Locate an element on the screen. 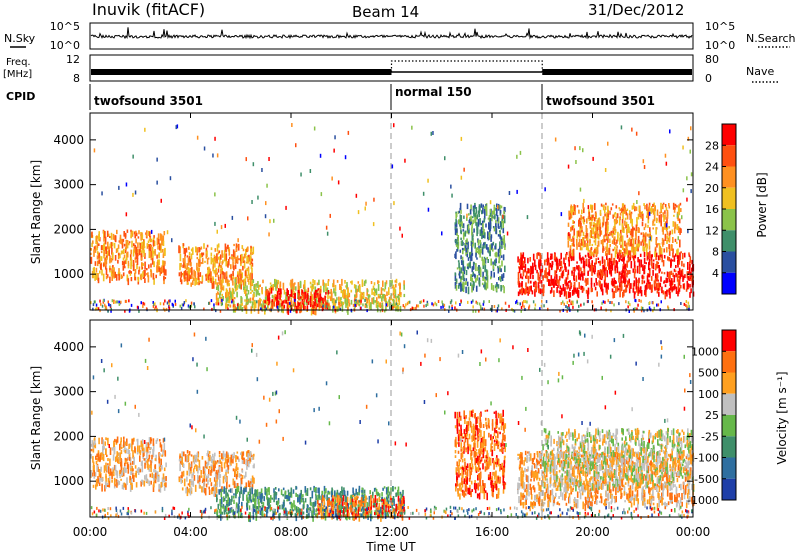 The image size is (800, 554). freq-band is located at coordinates (241, 72).